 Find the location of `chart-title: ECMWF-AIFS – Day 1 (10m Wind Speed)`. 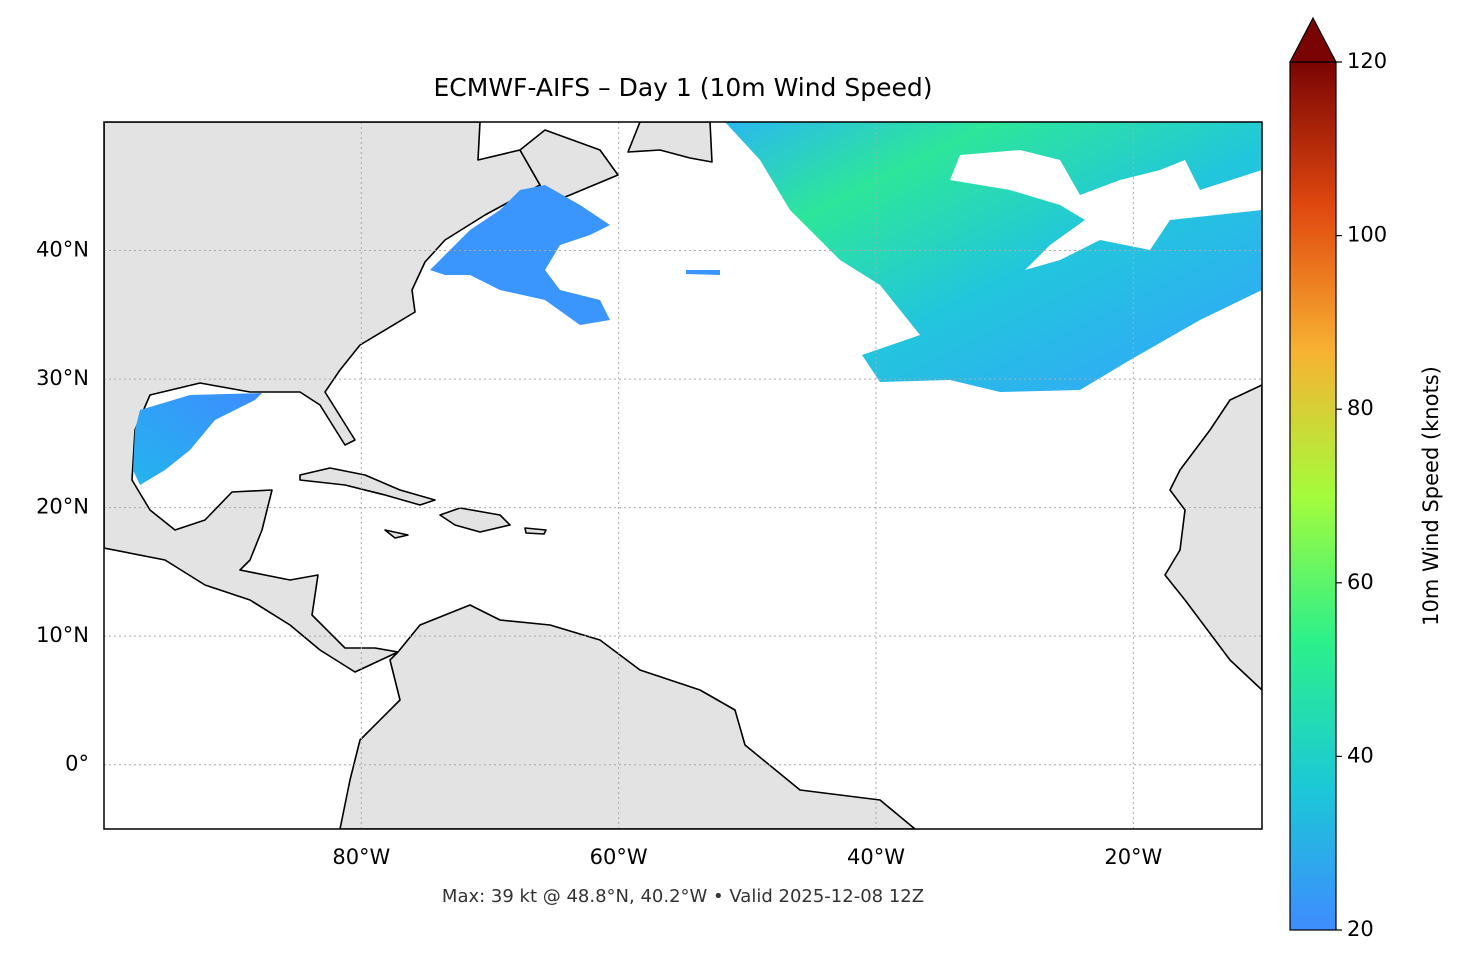

chart-title: ECMWF-AIFS – Day 1 (10m Wind Speed) is located at coordinates (683, 87).